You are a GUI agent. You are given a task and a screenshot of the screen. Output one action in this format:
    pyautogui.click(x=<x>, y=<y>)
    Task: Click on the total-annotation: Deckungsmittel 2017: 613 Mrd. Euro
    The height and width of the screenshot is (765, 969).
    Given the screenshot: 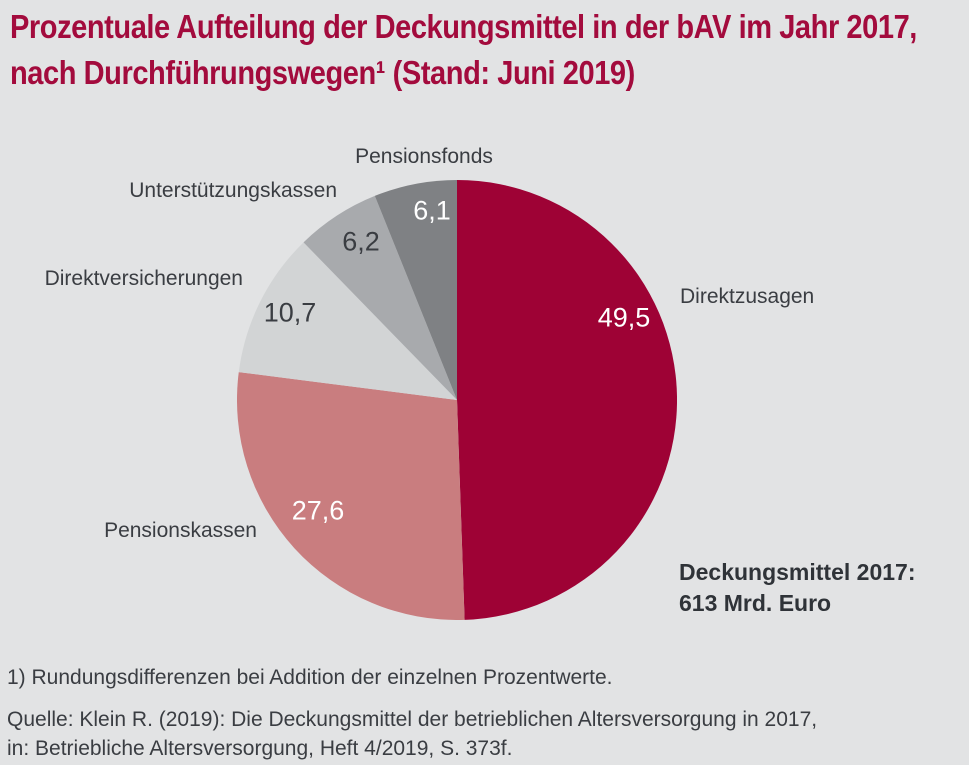 What is the action you would take?
    pyautogui.click(x=797, y=588)
    